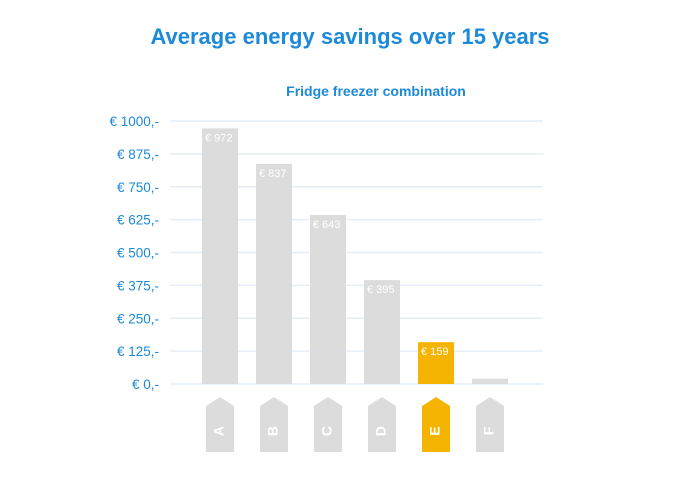  What do you see at coordinates (273, 431) in the screenshot?
I see `energy-class-label: B` at bounding box center [273, 431].